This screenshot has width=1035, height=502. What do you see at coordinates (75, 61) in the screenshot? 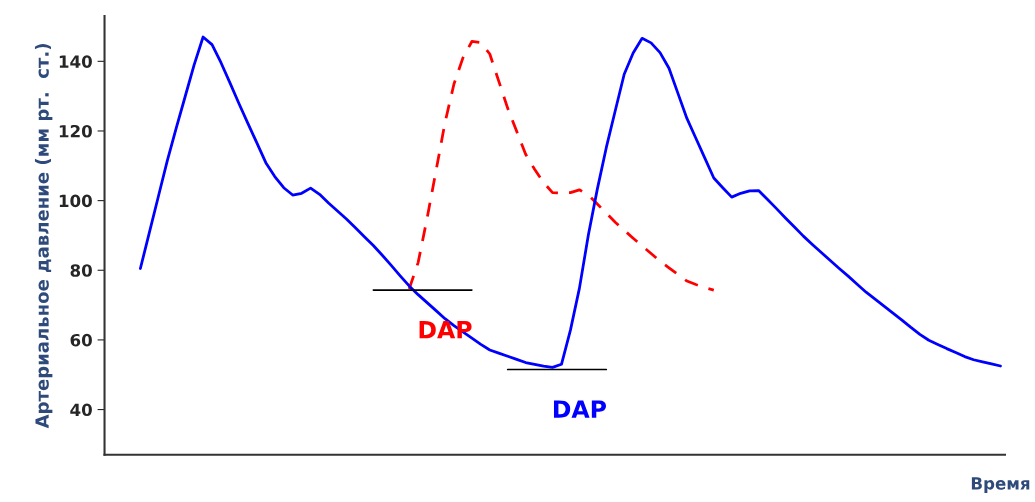
I see `y-tick-label: 140` at bounding box center [75, 61].